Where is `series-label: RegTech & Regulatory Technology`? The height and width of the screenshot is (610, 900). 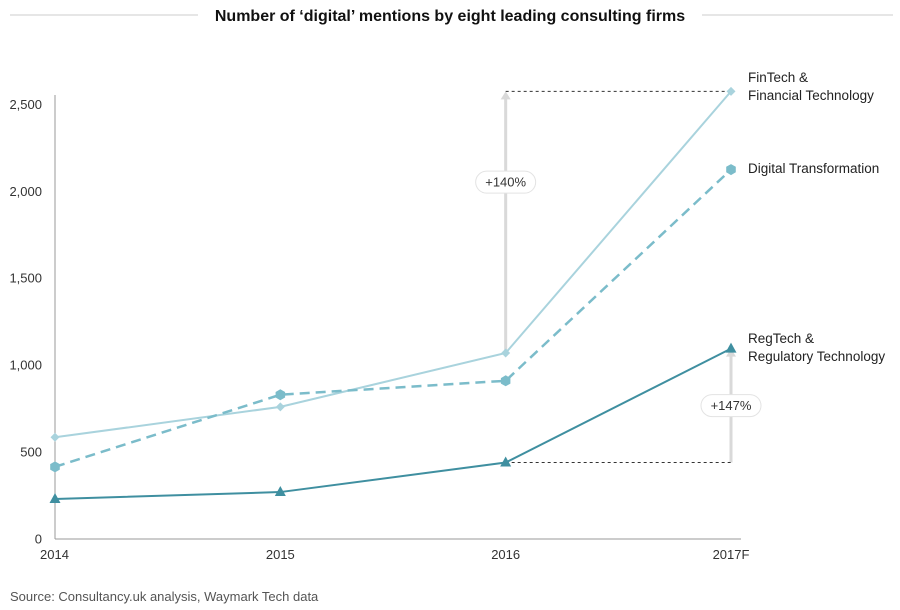 series-label: RegTech & Regulatory Technology is located at coordinates (816, 347).